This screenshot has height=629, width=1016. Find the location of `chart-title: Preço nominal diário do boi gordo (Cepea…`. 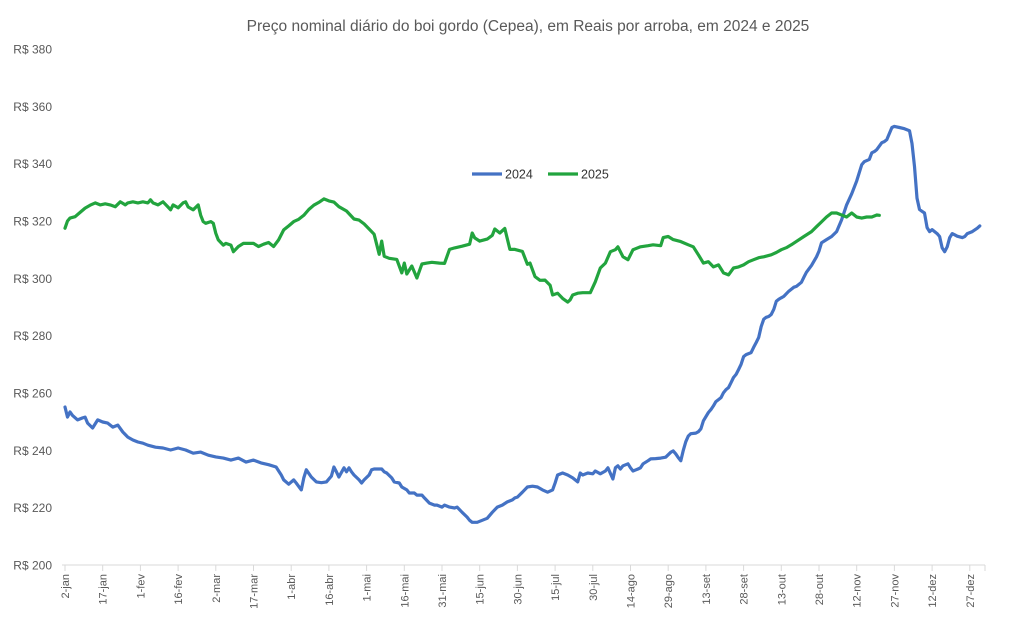

chart-title: Preço nominal diário do boi gordo (Cepea… is located at coordinates (528, 26).